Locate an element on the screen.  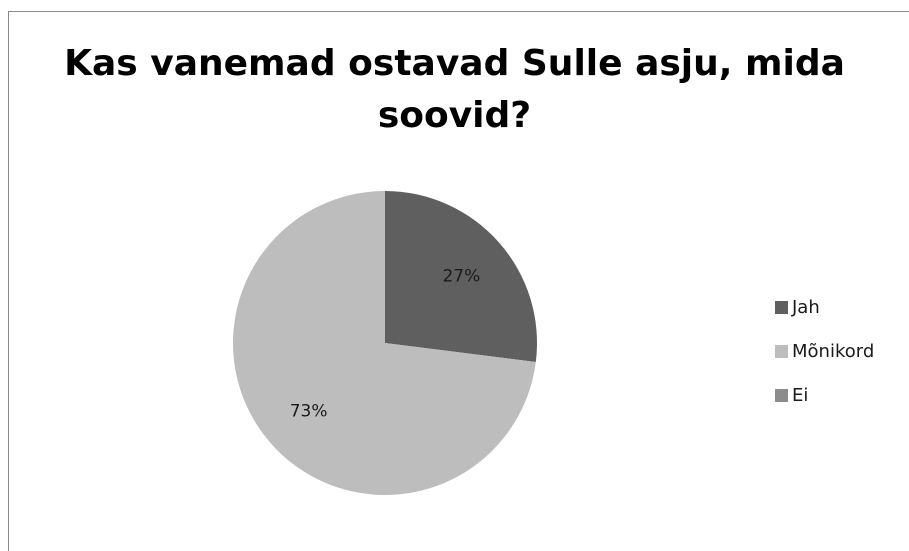
chart-title-line-2: soovid? is located at coordinates (454, 115).